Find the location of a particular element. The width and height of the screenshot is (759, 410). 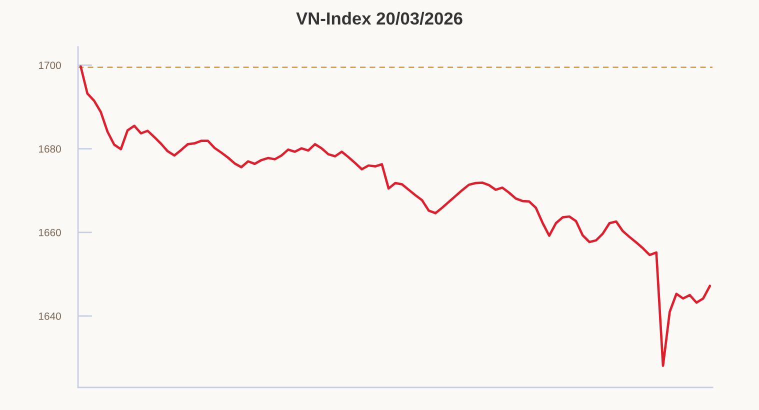

y-tick-label: 1660 is located at coordinates (49, 232).